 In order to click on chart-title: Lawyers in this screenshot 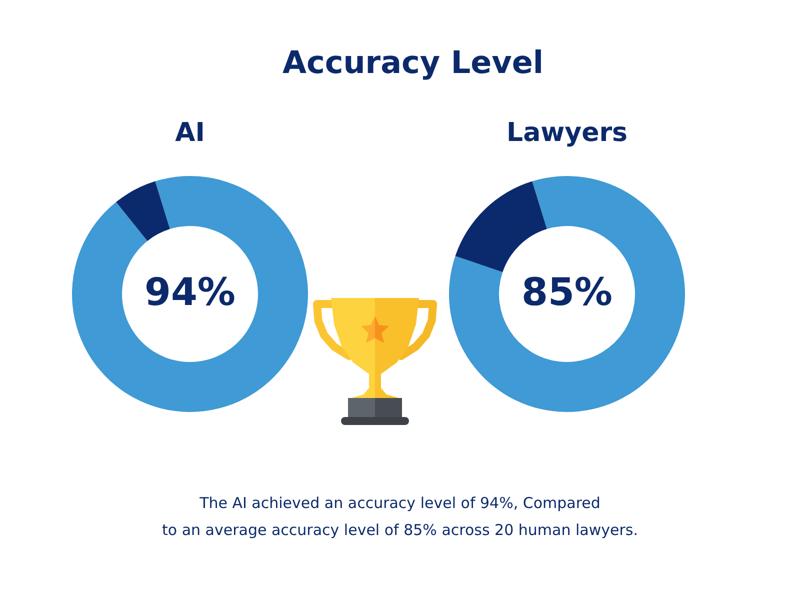, I will do `click(567, 133)`.